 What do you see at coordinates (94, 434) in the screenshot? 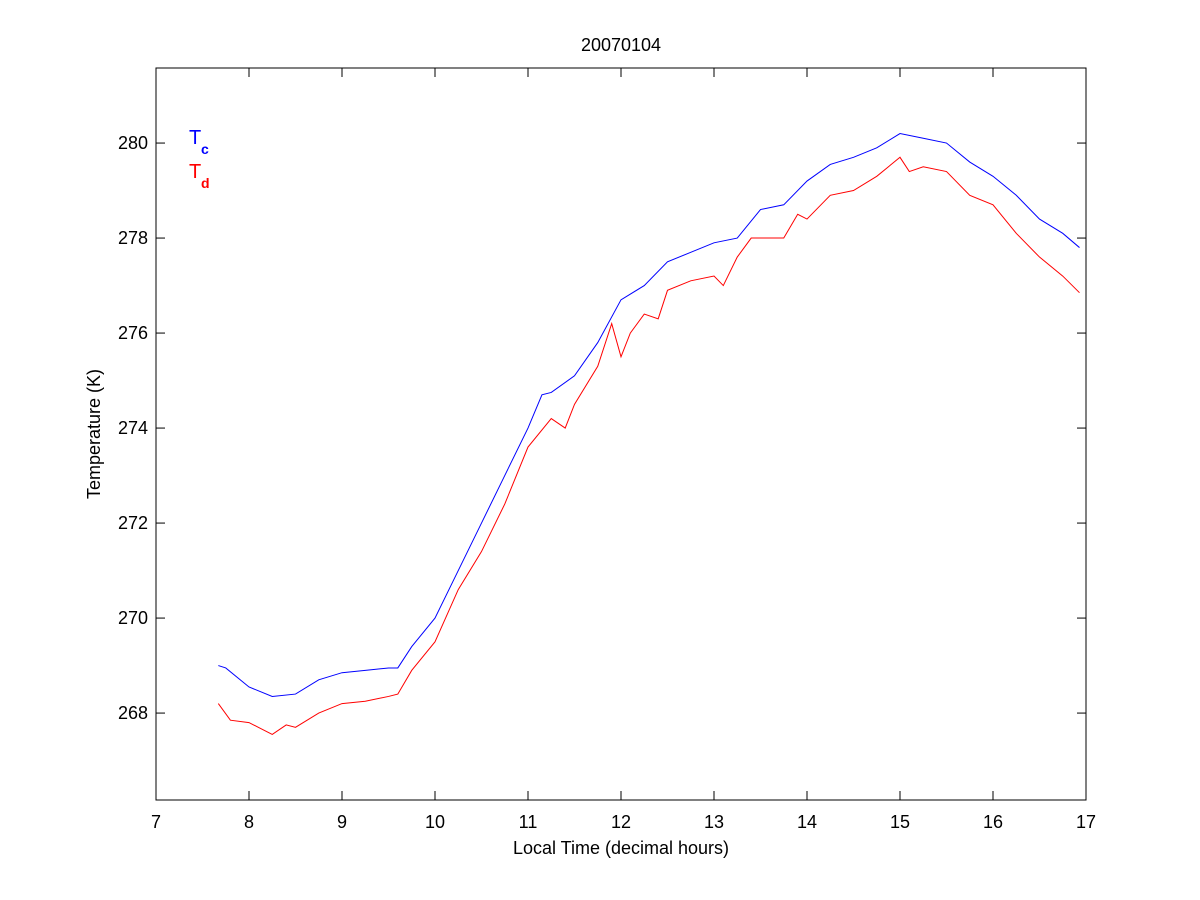
I see `y-axis-label: Temperature (K)` at bounding box center [94, 434].